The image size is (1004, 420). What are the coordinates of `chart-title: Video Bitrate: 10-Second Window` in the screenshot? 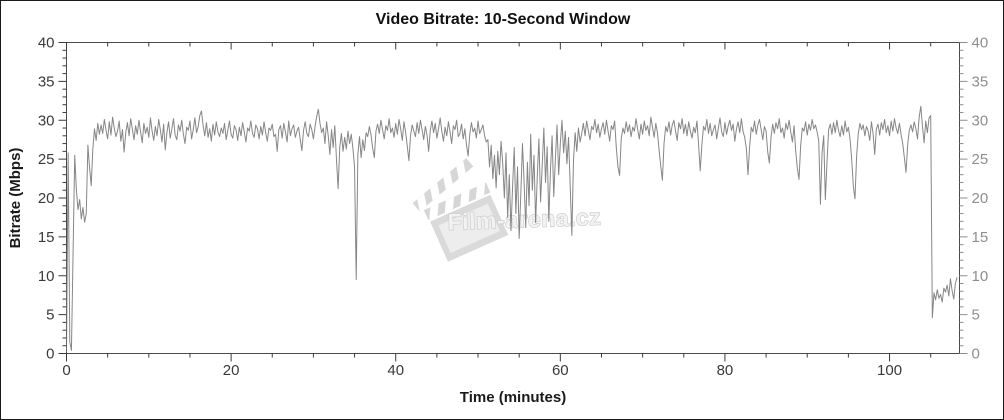 It's located at (503, 19).